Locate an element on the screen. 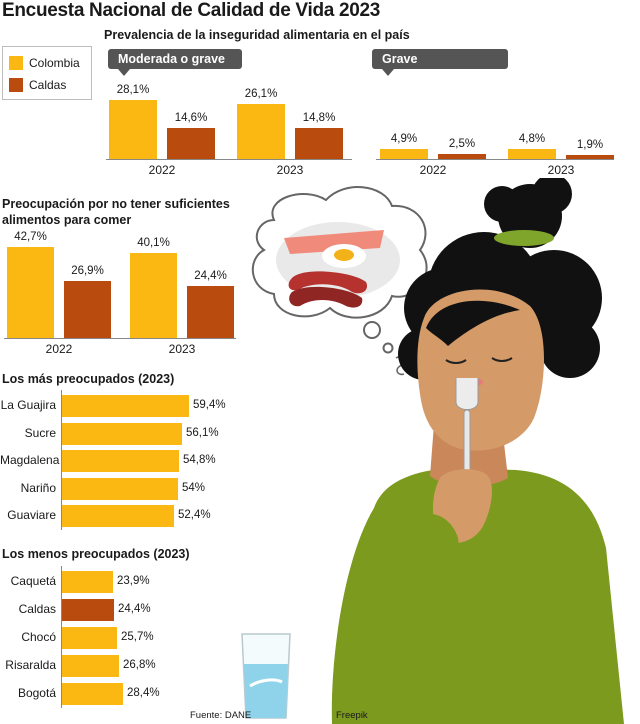  panel-tag-grave: Grave is located at coordinates (440, 62).